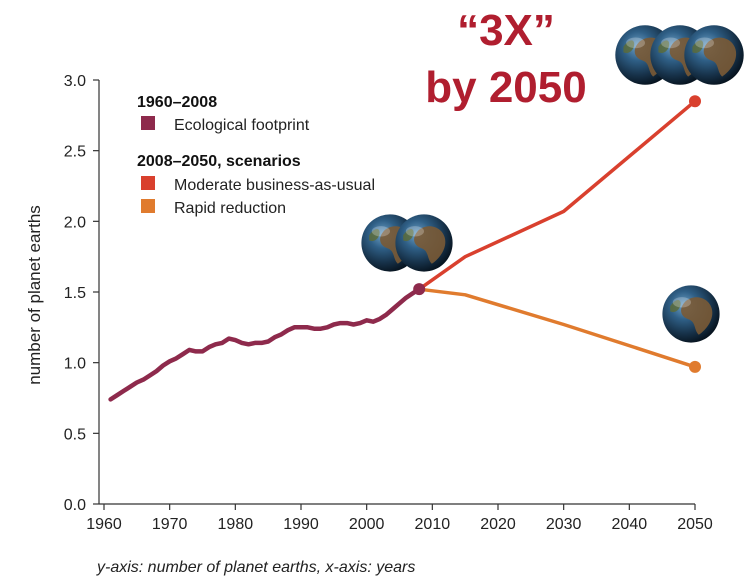  Describe the element at coordinates (75, 293) in the screenshot. I see `y-tick-label: 1.5` at that location.